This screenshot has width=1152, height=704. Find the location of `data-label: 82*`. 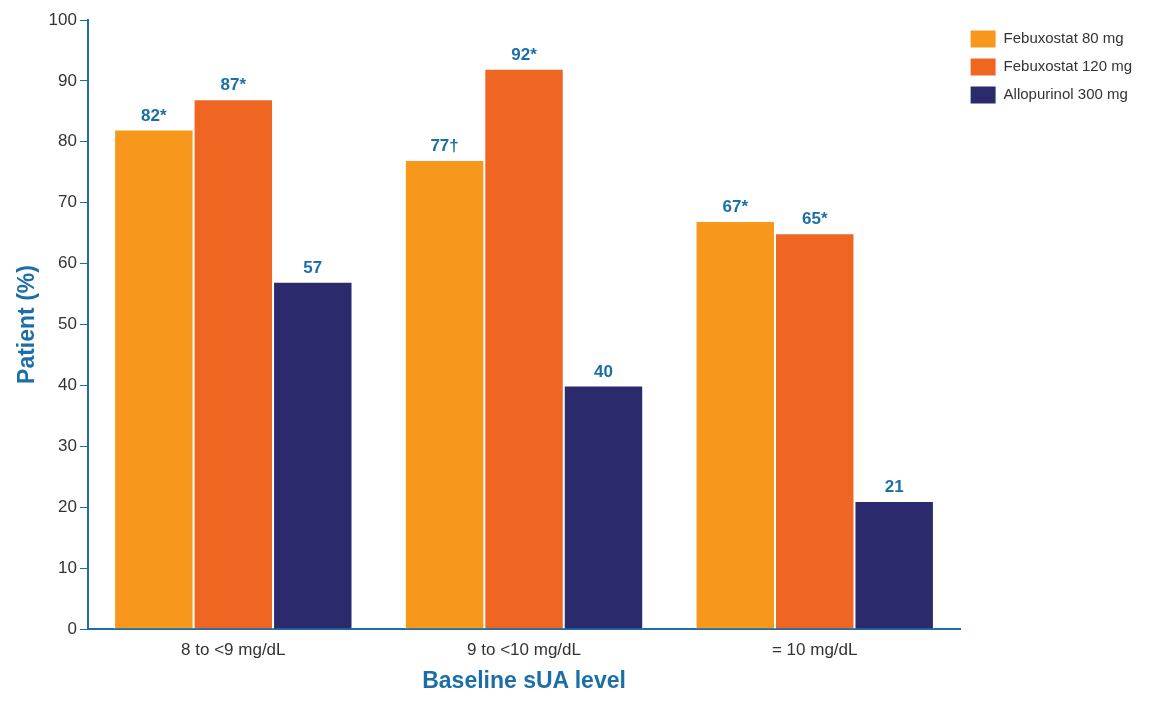

data-label: 82* is located at coordinates (154, 115).